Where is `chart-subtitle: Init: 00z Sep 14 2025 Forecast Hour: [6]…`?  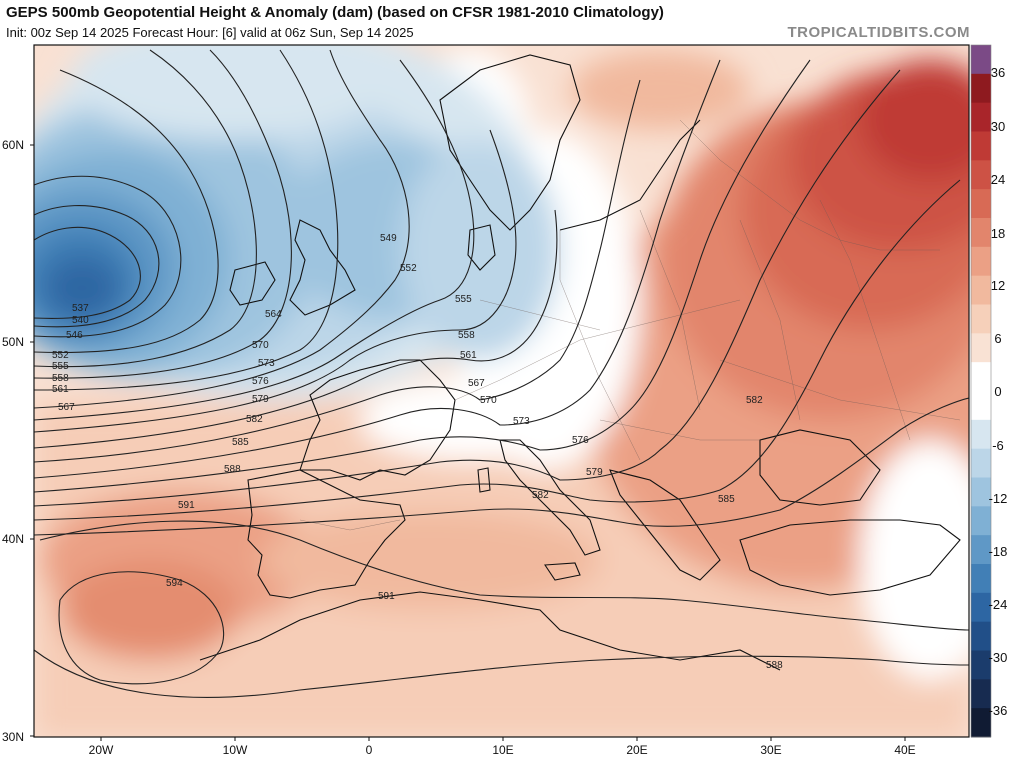
chart-subtitle: Init: 00z Sep 14 2025 Forecast Hour: [6]… is located at coordinates (210, 32).